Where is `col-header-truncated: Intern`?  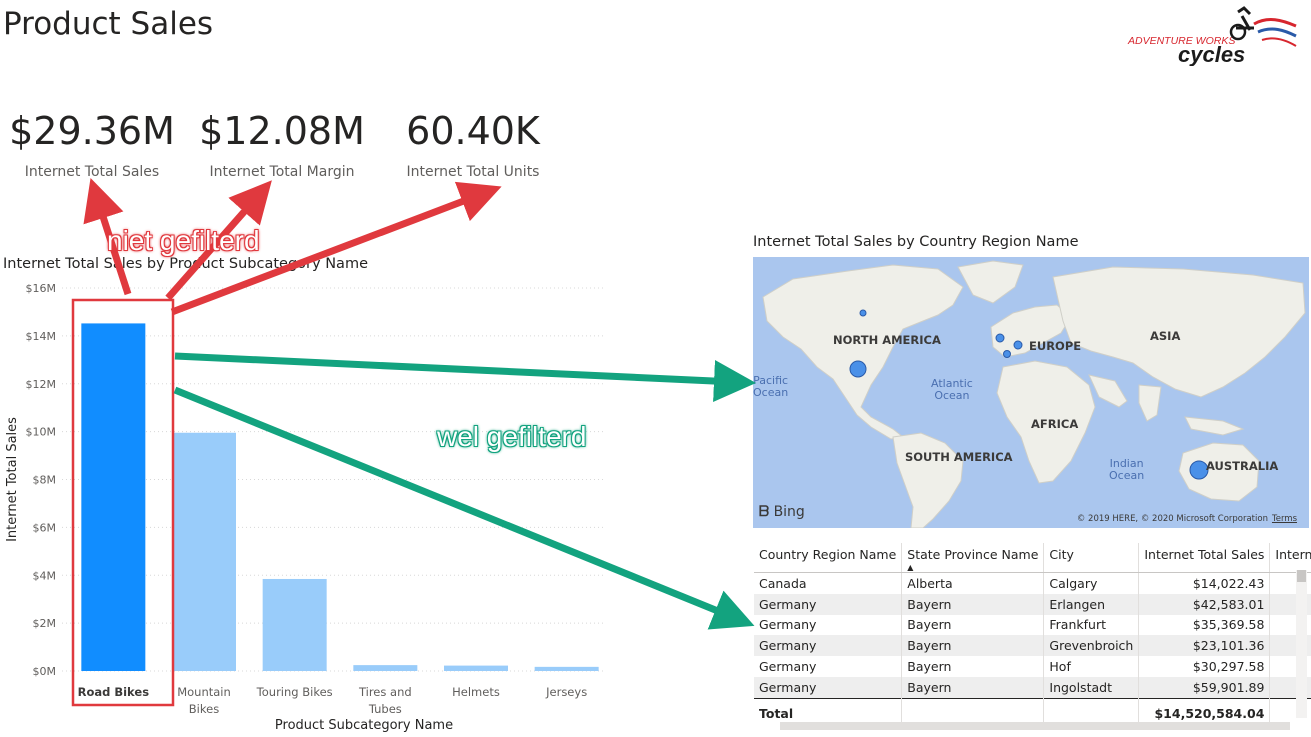 col-header-truncated: Intern is located at coordinates (1290, 558).